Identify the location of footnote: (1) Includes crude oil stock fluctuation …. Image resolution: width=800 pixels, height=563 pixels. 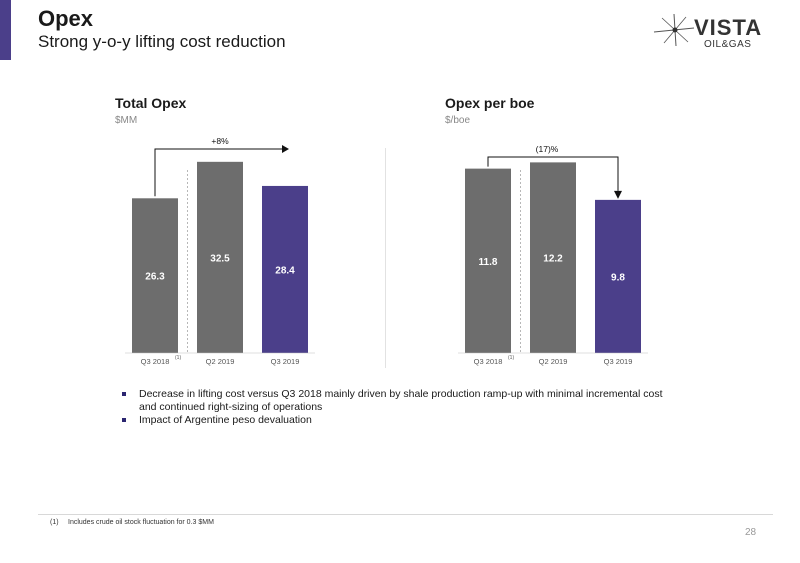
(132, 522).